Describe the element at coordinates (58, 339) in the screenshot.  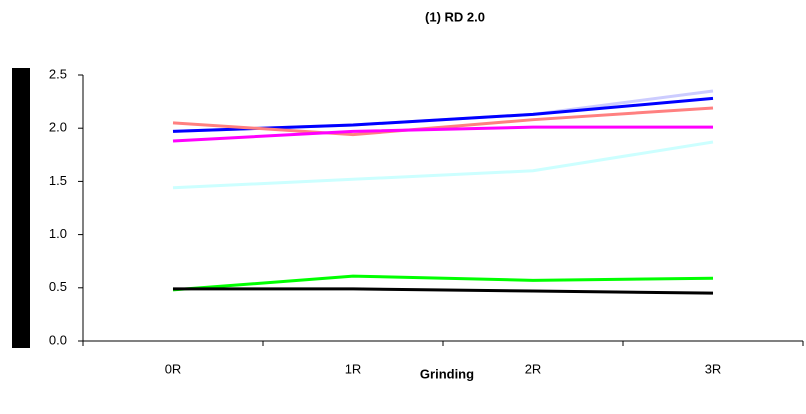
I see `y-tick-label: 0.0` at that location.